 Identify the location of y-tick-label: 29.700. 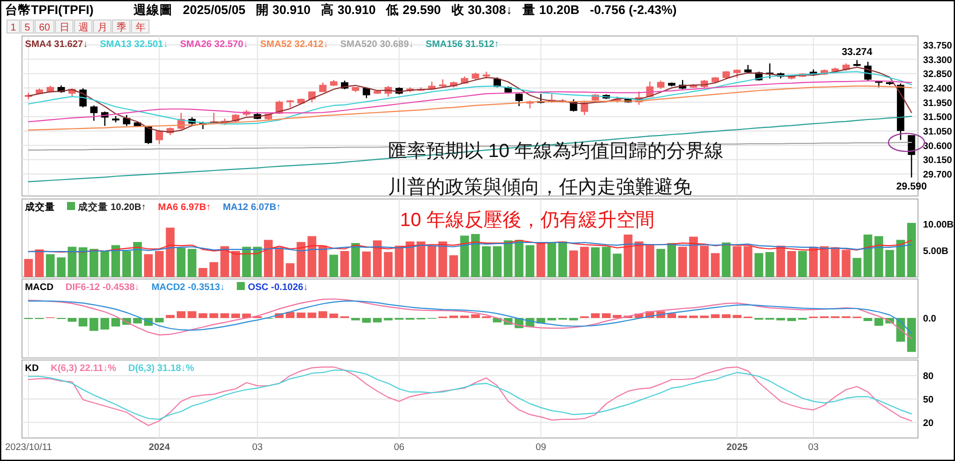
(937, 175).